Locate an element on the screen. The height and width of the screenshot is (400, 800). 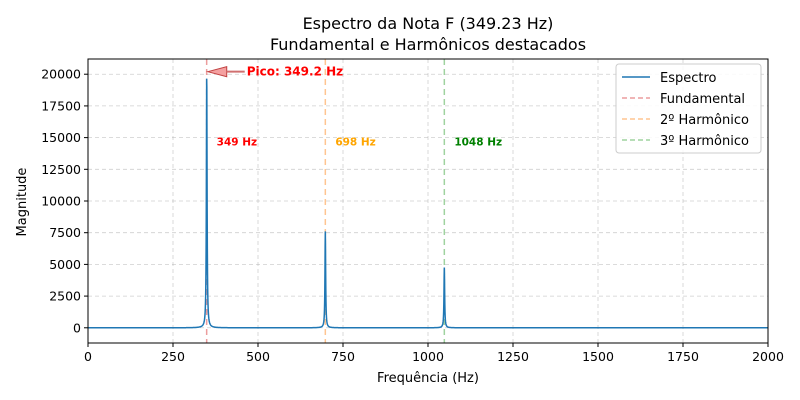
peak-annotation: Pico: 349.2 Hz is located at coordinates (295, 72).